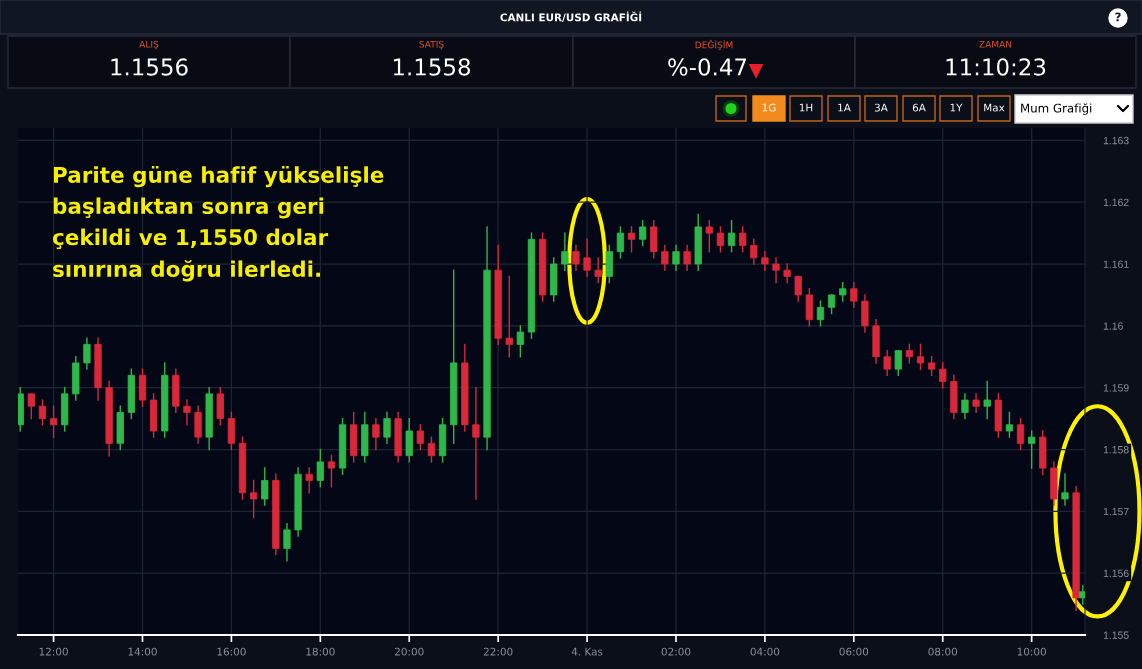 Image resolution: width=1142 pixels, height=669 pixels. What do you see at coordinates (1116, 450) in the screenshot?
I see `y-tick-label: 1.158` at bounding box center [1116, 450].